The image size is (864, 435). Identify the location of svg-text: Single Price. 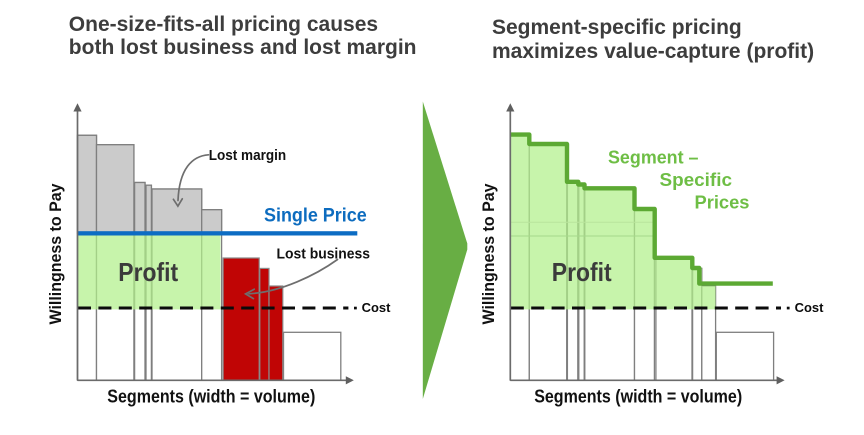
(315, 215).